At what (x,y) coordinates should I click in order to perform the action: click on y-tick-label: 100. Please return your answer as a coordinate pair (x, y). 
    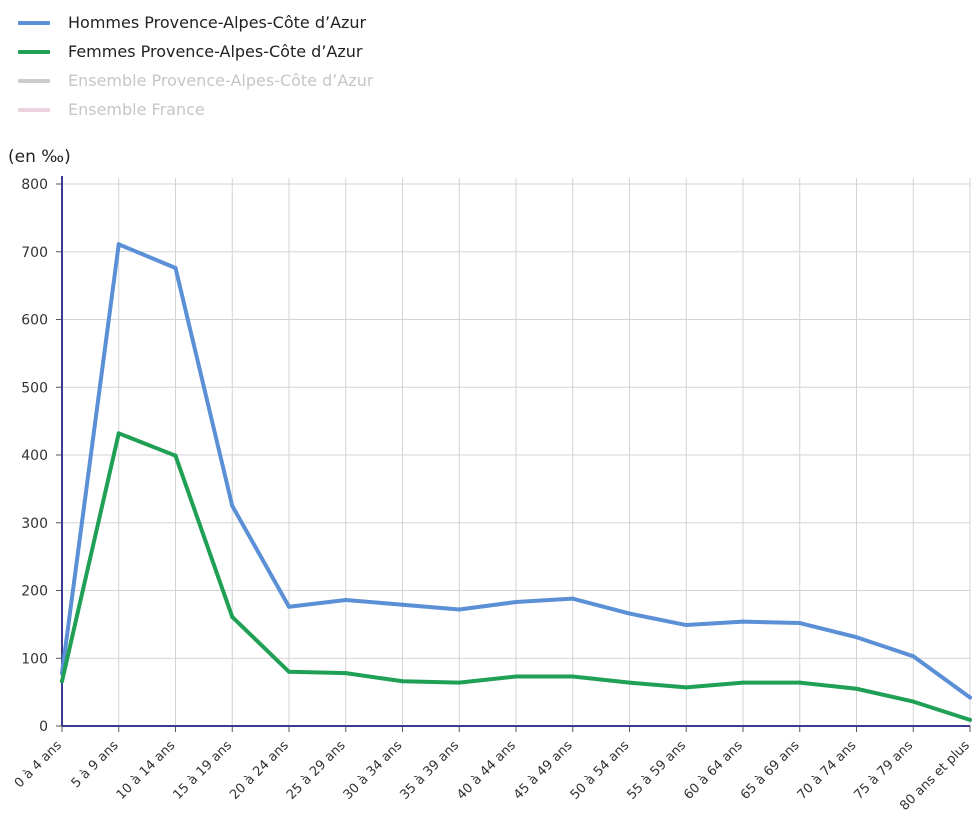
    Looking at the image, I should click on (34, 659).